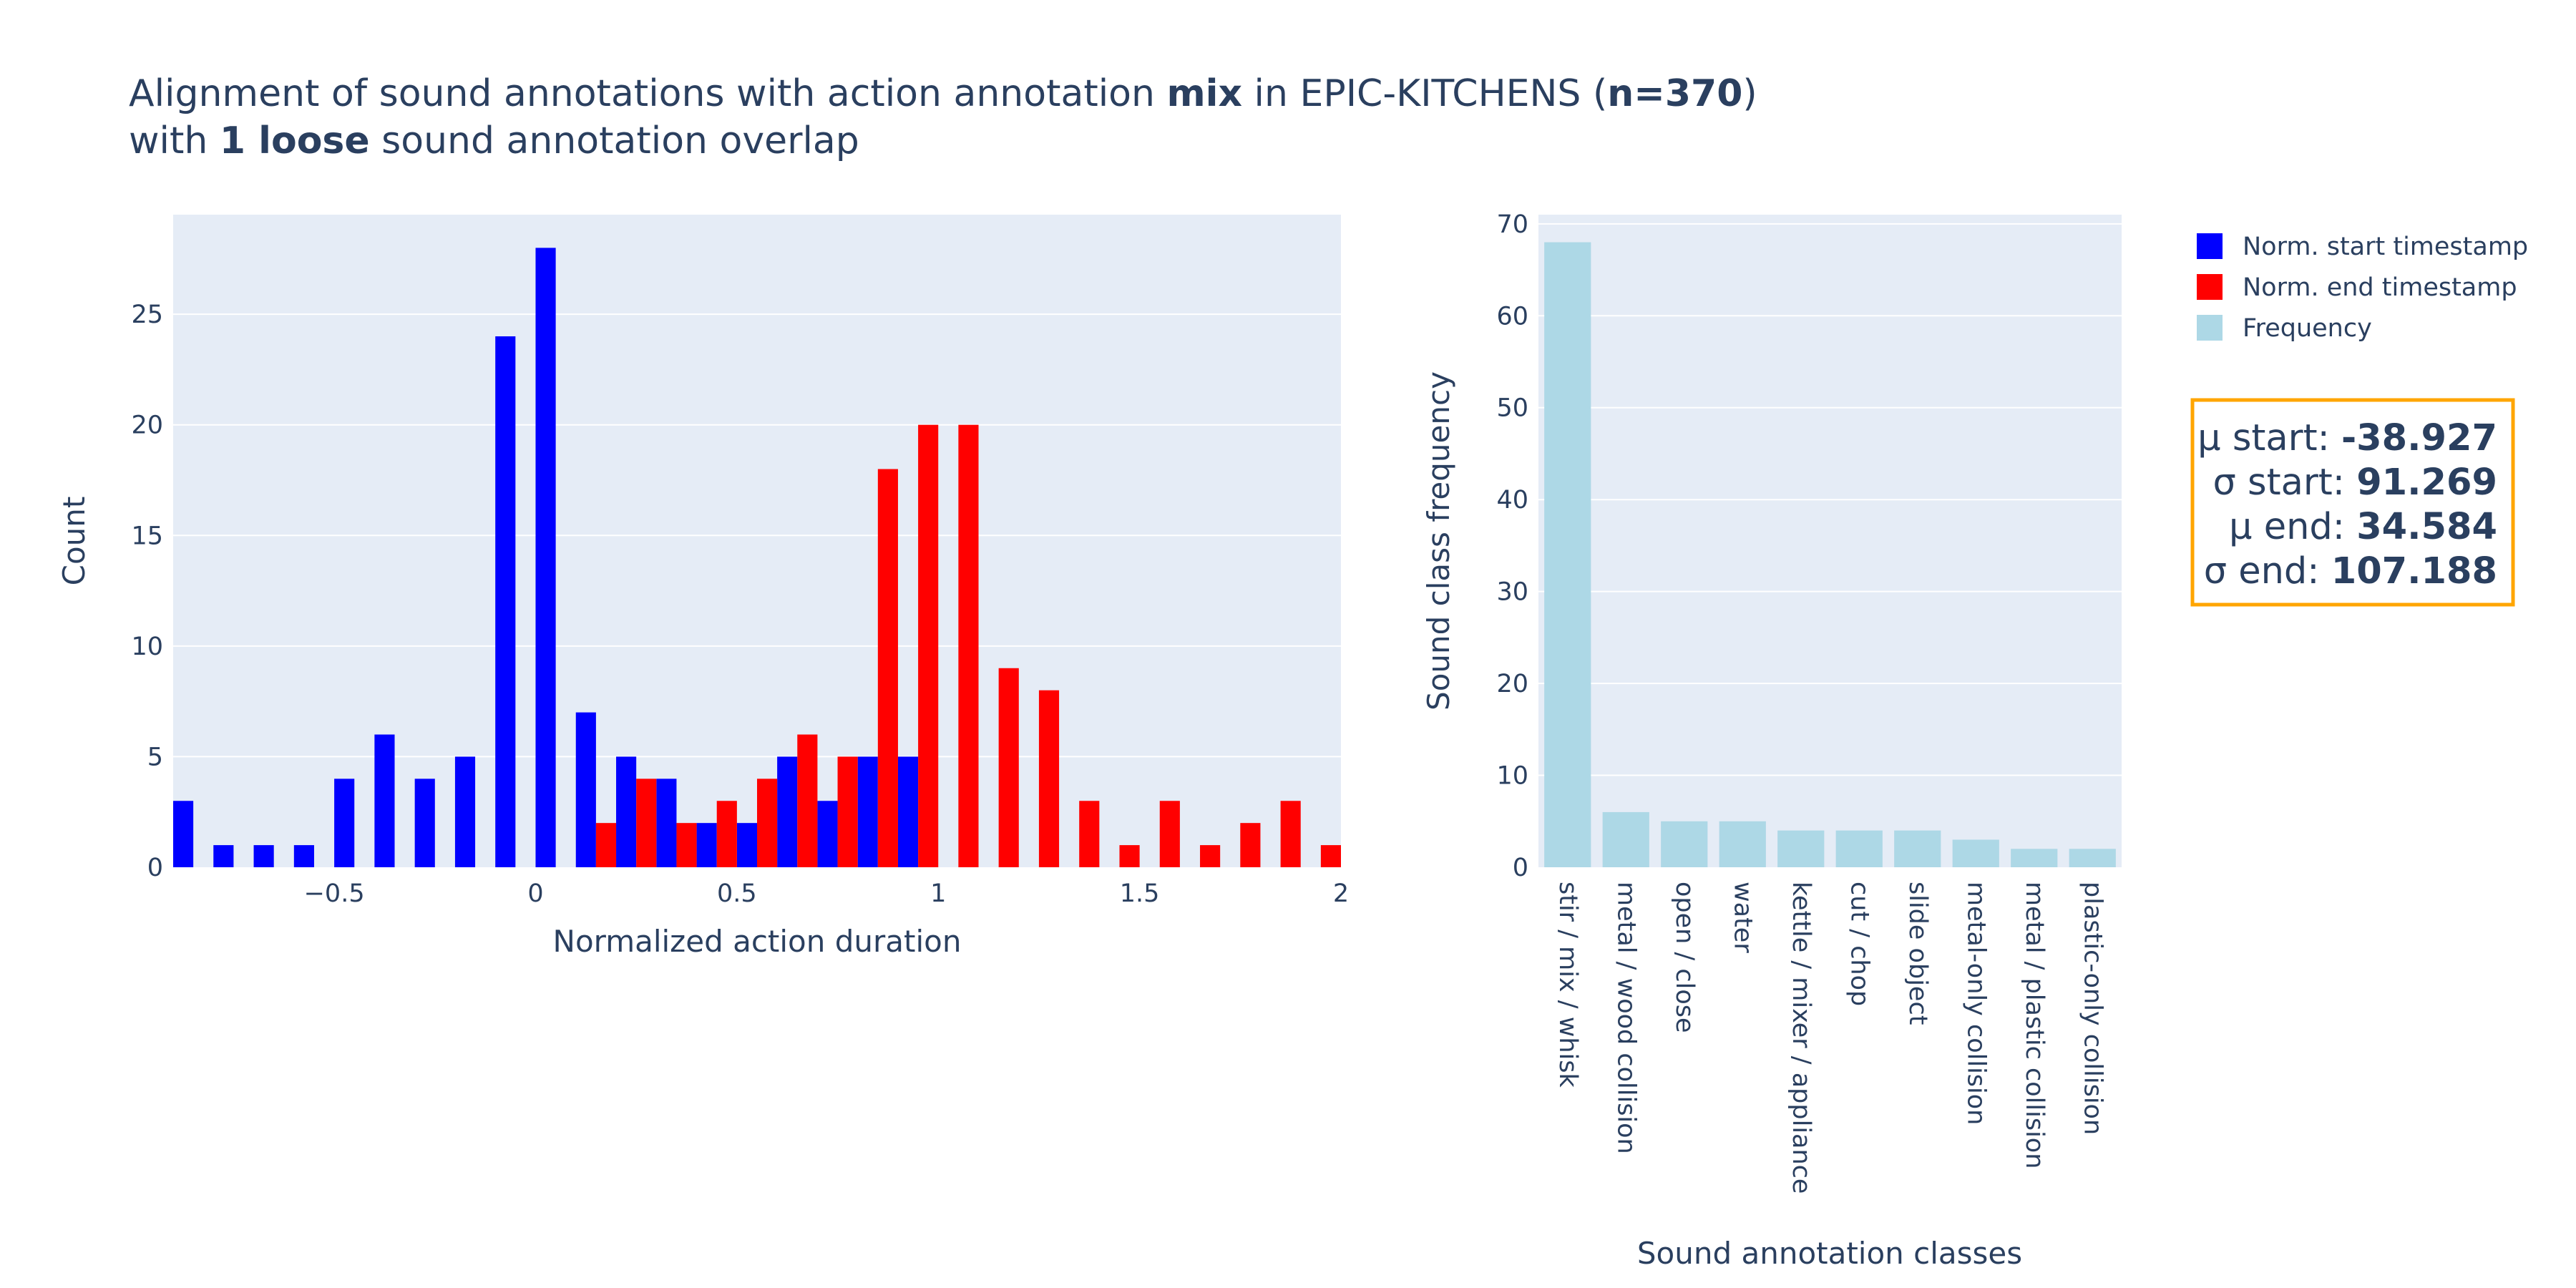 The height and width of the screenshot is (1288, 2576). I want to click on legend-label: Norm. end timestamp, so click(2380, 287).